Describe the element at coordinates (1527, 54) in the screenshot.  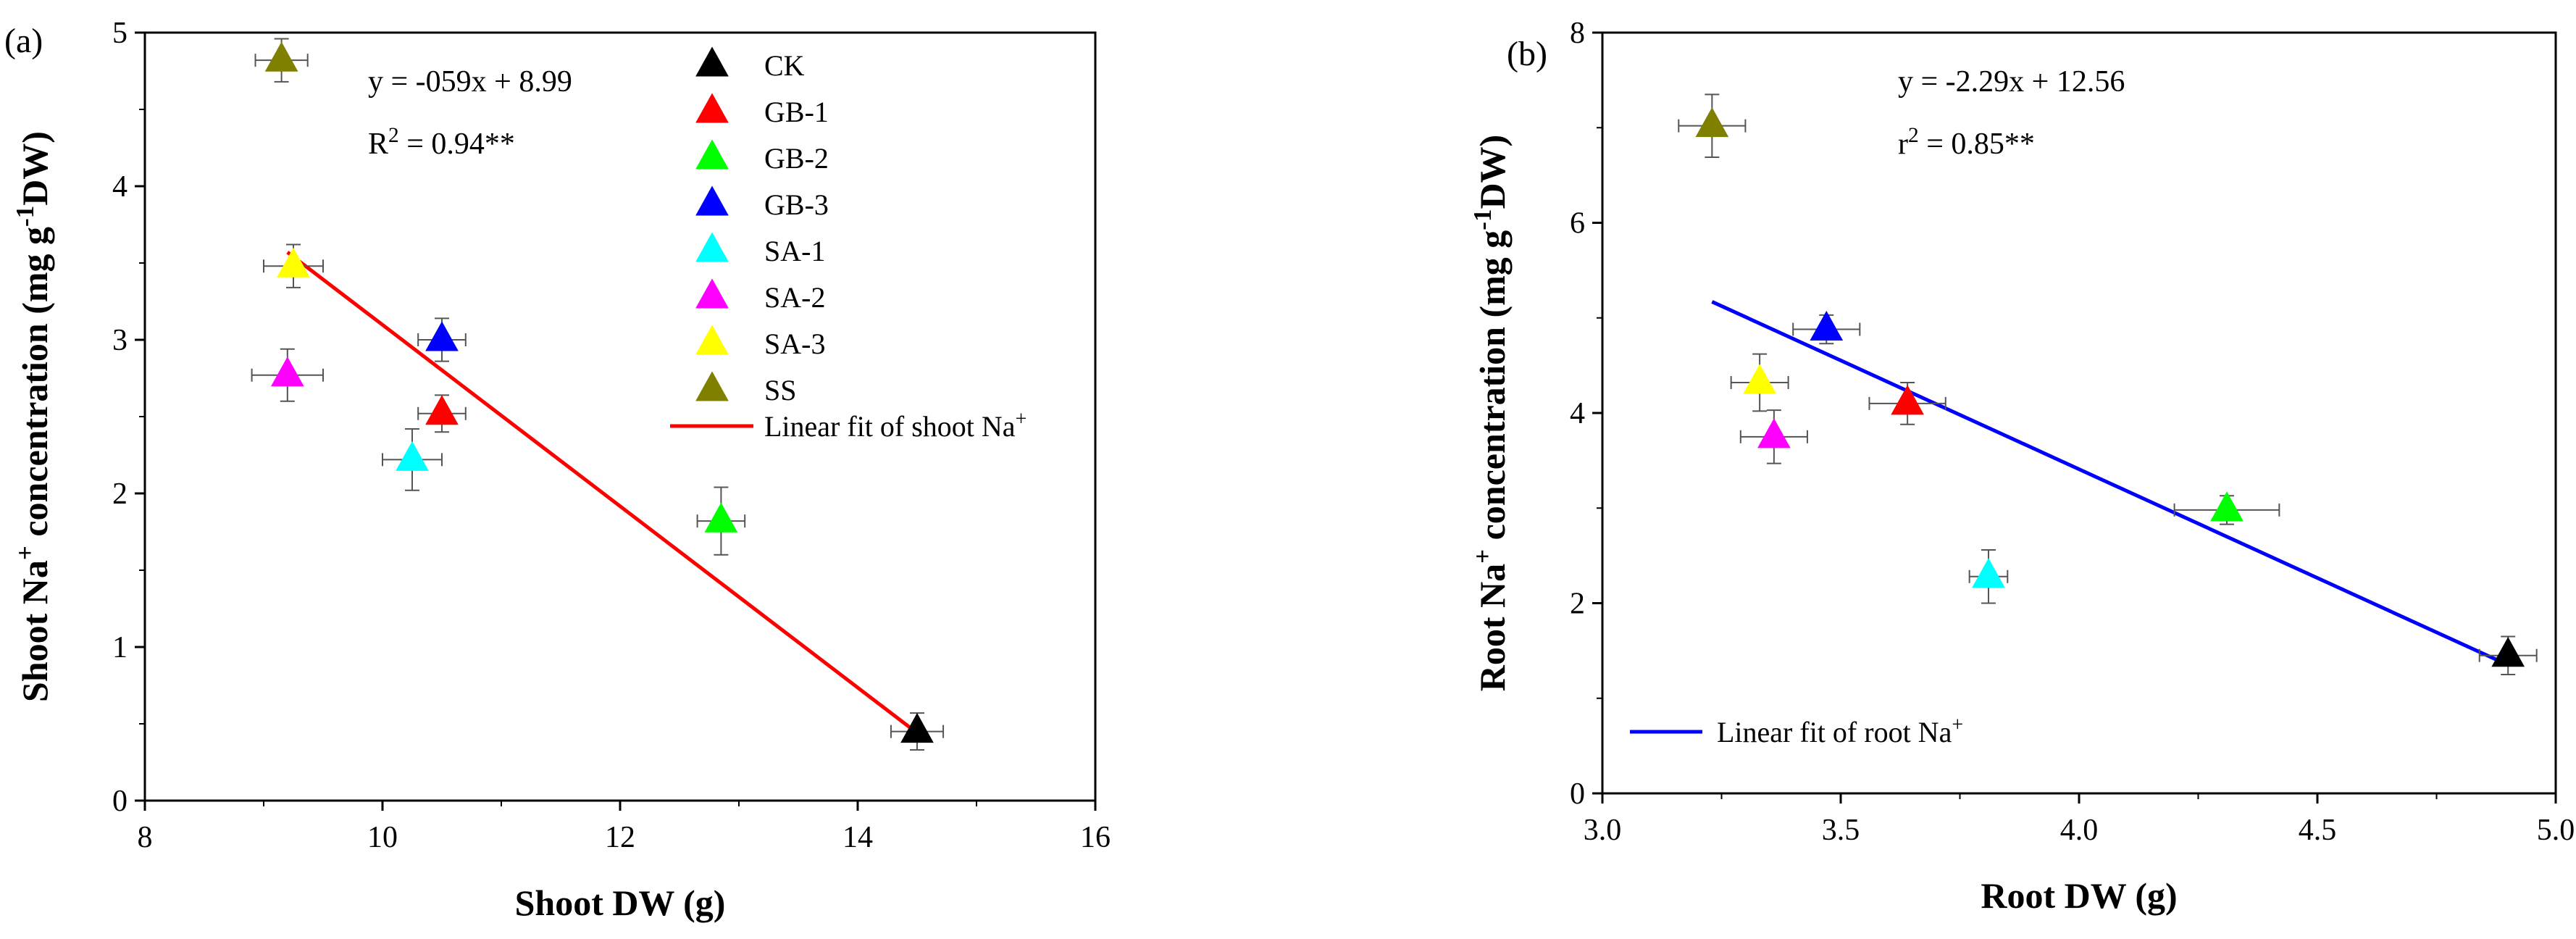
I see `panel-label: (b)` at that location.